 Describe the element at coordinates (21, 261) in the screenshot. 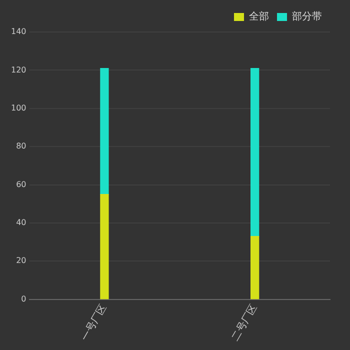

I see `y-tick-label: 20` at that location.